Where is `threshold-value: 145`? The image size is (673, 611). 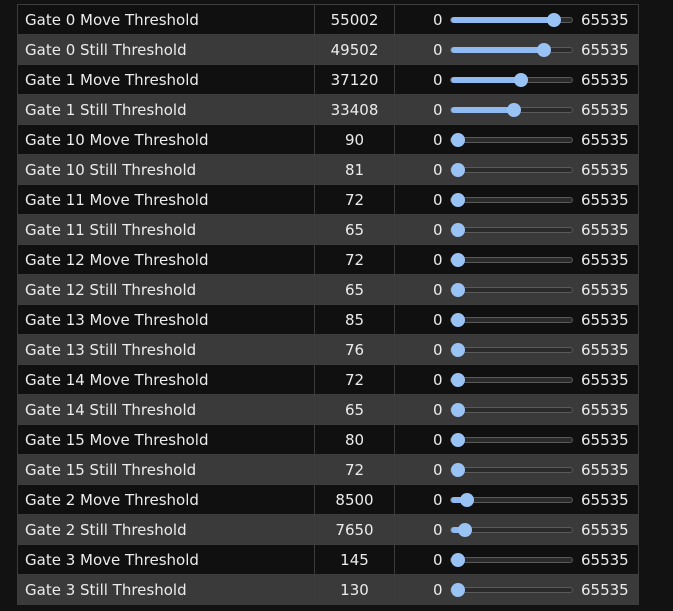
threshold-value: 145 is located at coordinates (354, 559).